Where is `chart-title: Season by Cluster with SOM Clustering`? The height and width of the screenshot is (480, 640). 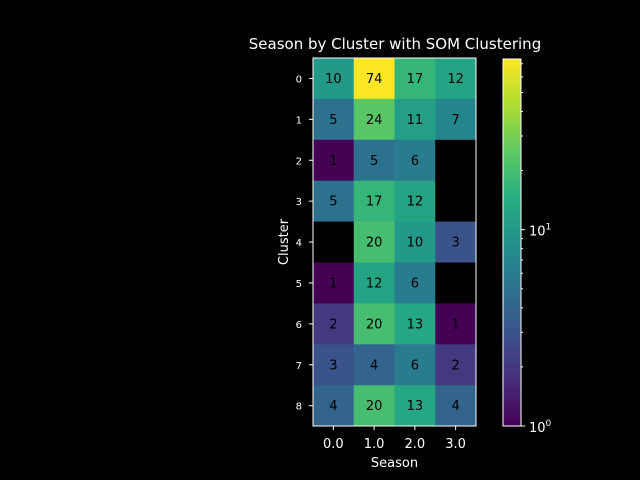
chart-title: Season by Cluster with SOM Clustering is located at coordinates (395, 44).